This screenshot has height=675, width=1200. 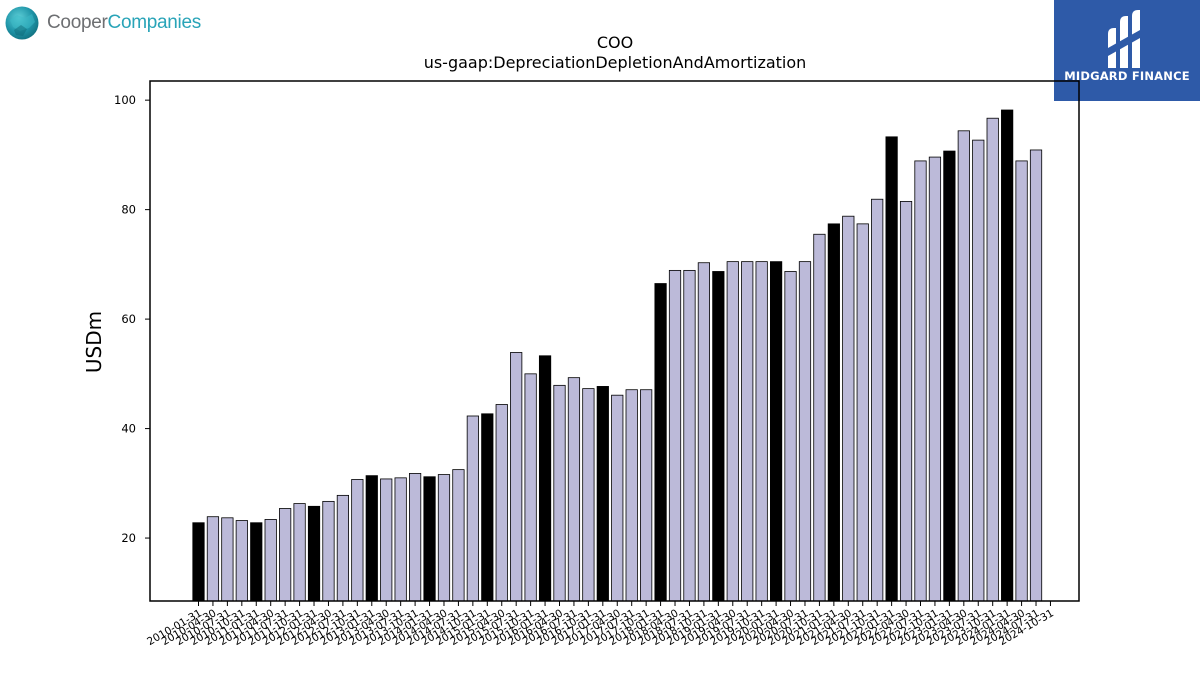 I want to click on y-tick-label: 60, so click(x=128, y=319).